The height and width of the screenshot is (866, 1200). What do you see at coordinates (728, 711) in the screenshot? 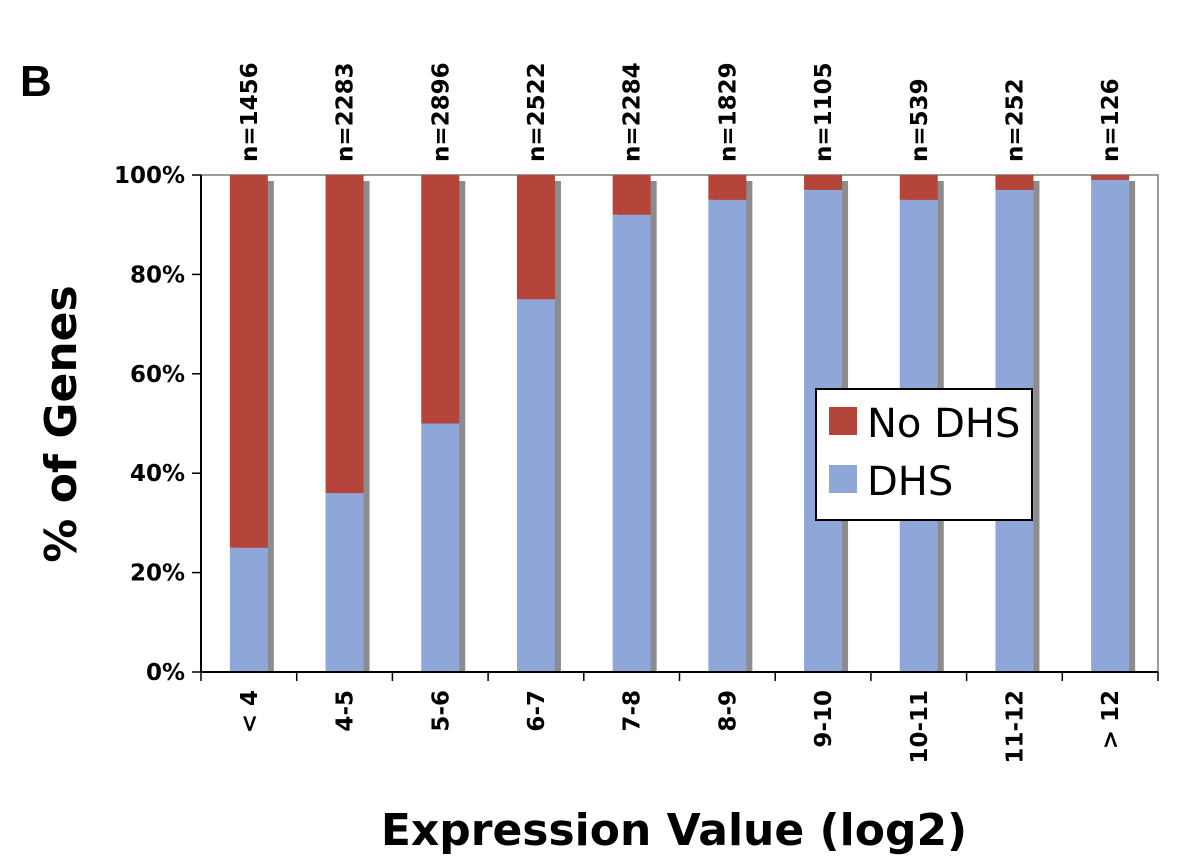
I see `x-tick-label: 8-9` at bounding box center [728, 711].